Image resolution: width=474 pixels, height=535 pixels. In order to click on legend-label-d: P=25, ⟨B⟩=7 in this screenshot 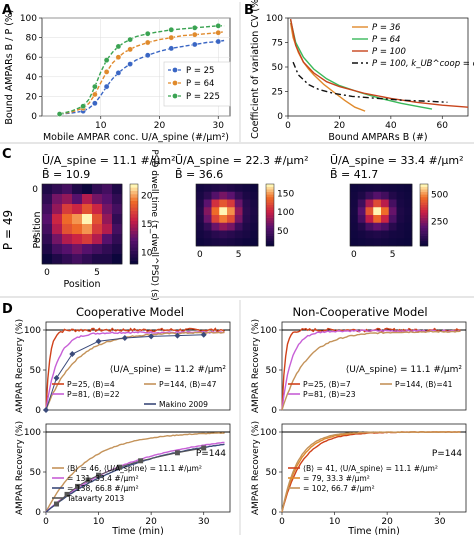, I will do `click(327, 384)`.